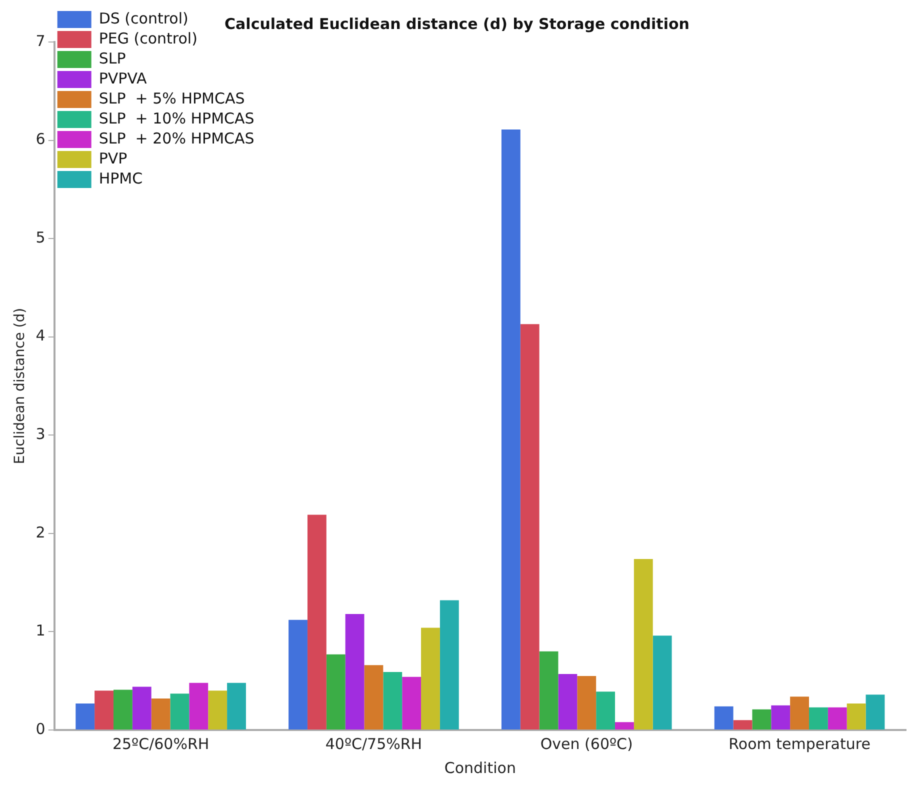 The height and width of the screenshot is (786, 920). I want to click on legend-label: SLP + 20% HPMCAS, so click(176, 138).